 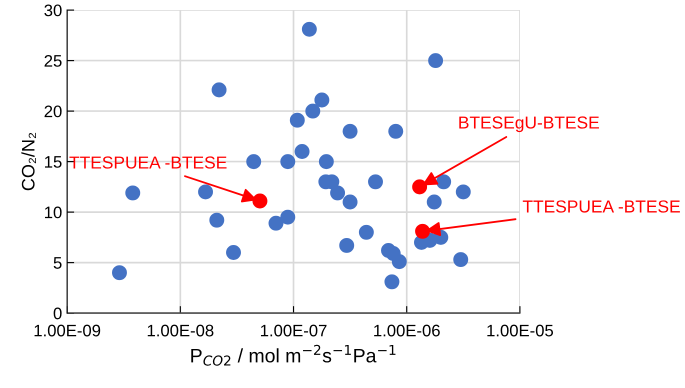 What do you see at coordinates (53, 10) in the screenshot?
I see `y-tick-label: 30` at bounding box center [53, 10].